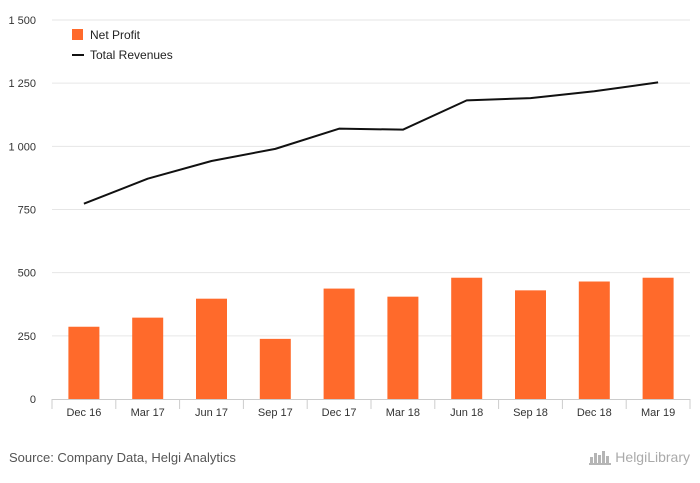 This screenshot has height=483, width=700. Describe the element at coordinates (466, 413) in the screenshot. I see `x-tick-label: Jun 18` at that location.